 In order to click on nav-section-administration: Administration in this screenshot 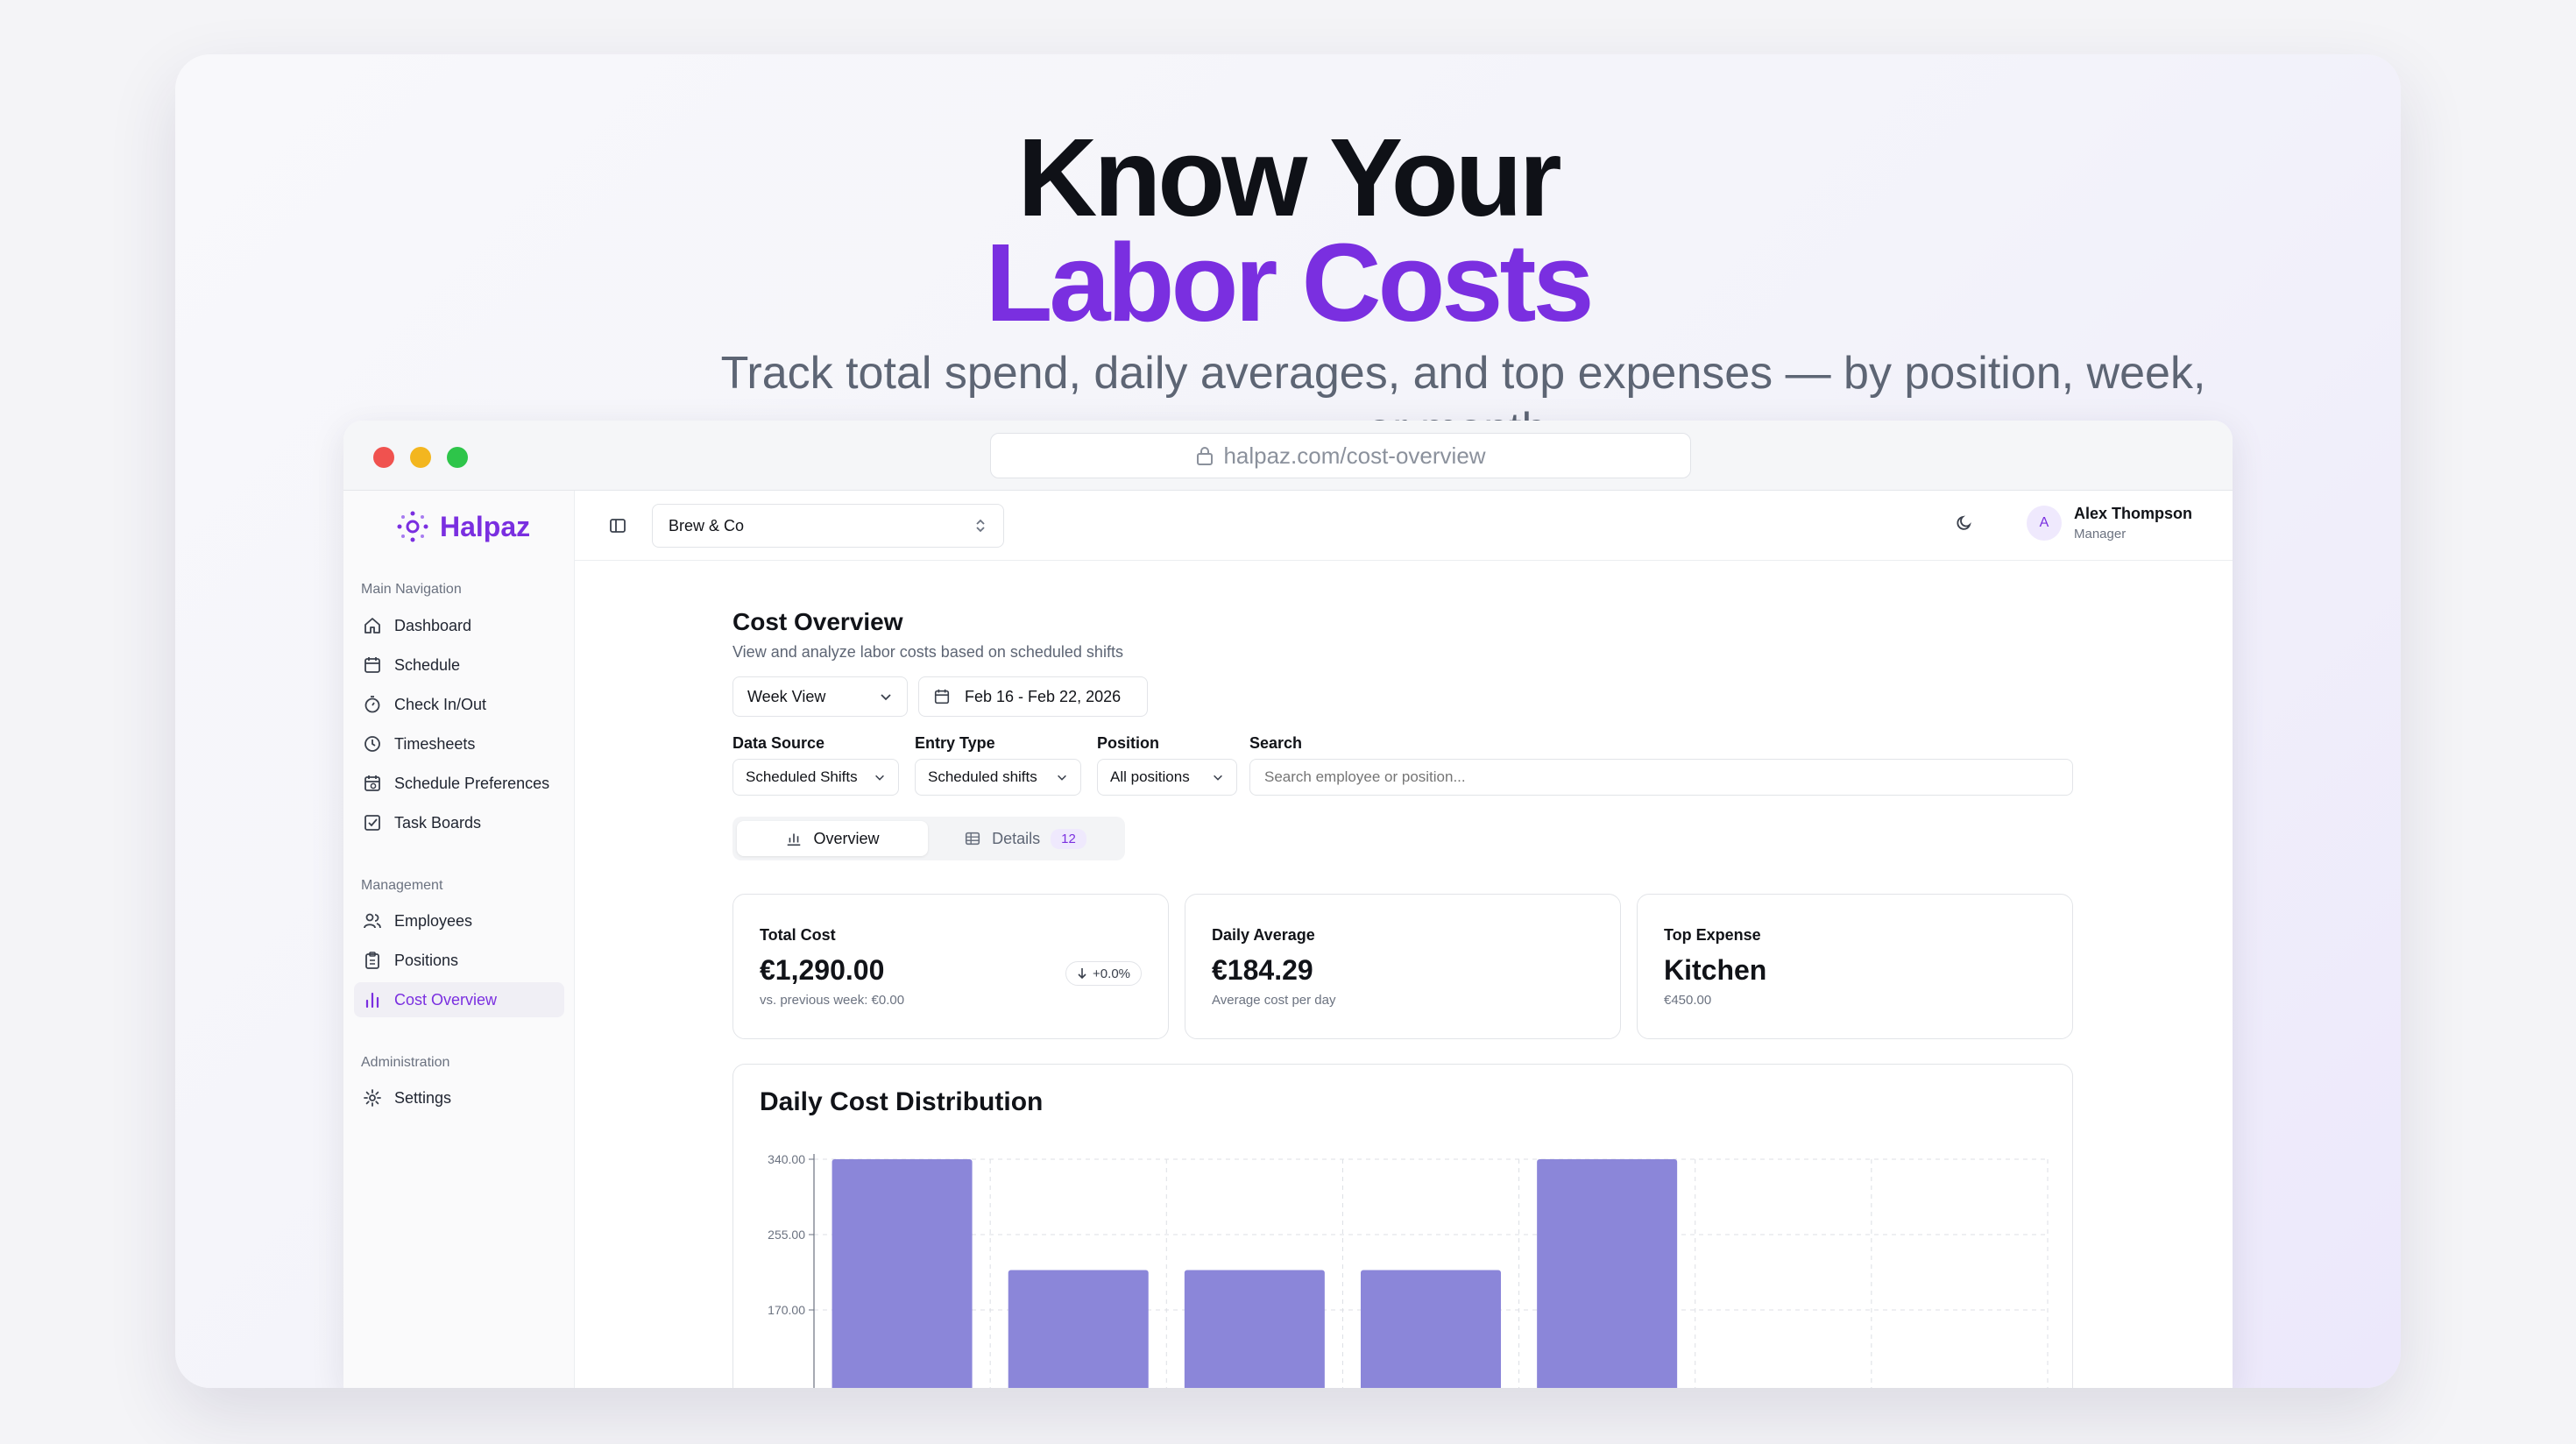, I will do `click(405, 1062)`.